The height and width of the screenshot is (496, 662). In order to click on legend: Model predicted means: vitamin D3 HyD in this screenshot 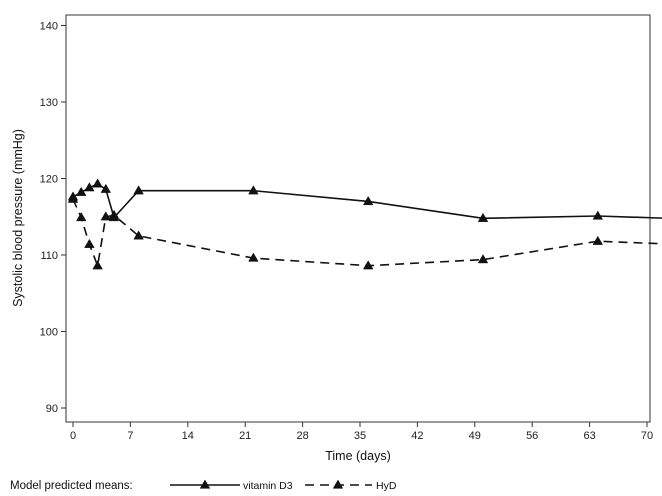, I will do `click(203, 485)`.